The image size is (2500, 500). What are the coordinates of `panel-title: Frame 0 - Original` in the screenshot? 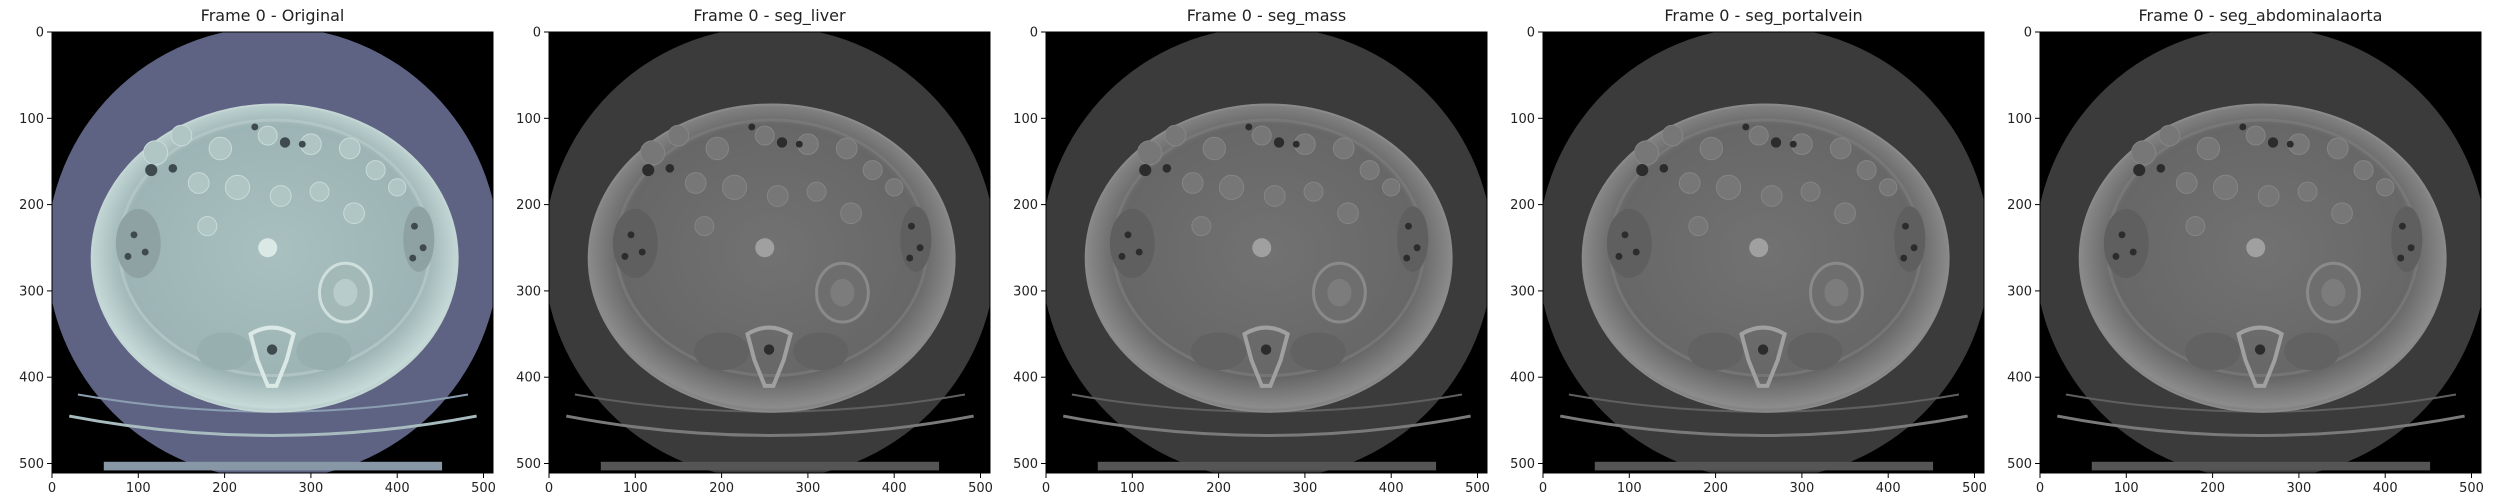 It's located at (273, 15).